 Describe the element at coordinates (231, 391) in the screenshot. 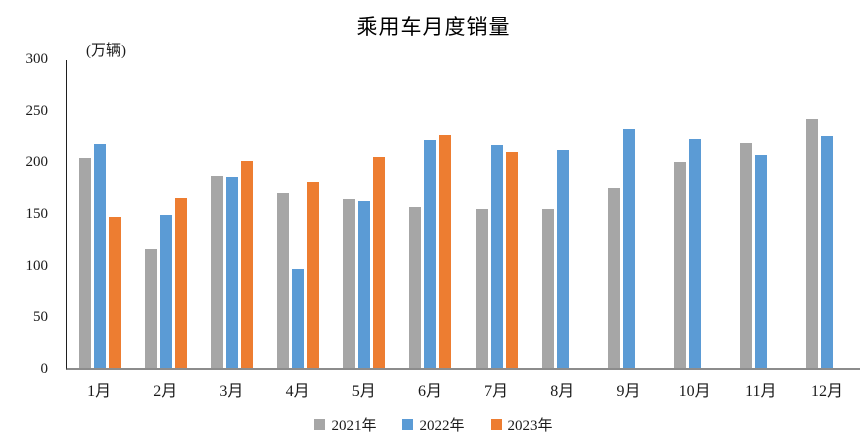

I see `x-axis-label: 3月` at that location.